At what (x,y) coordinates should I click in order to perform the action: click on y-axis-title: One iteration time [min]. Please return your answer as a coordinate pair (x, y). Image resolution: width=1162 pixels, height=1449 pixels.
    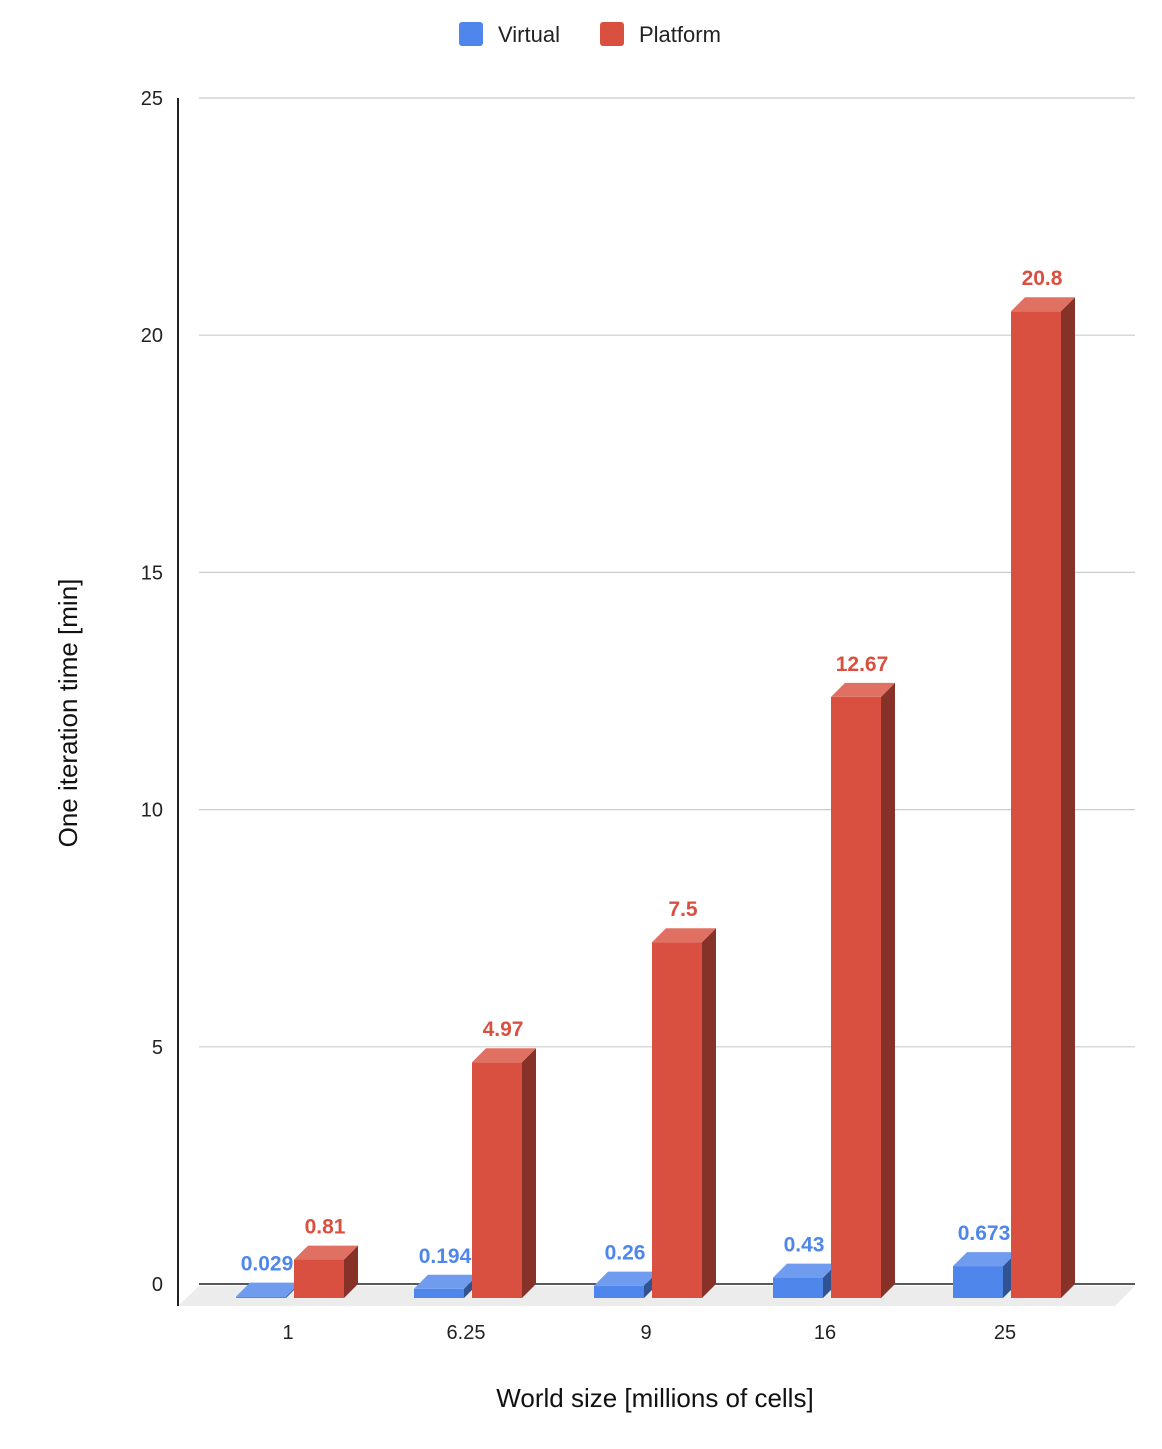
    Looking at the image, I should click on (68, 713).